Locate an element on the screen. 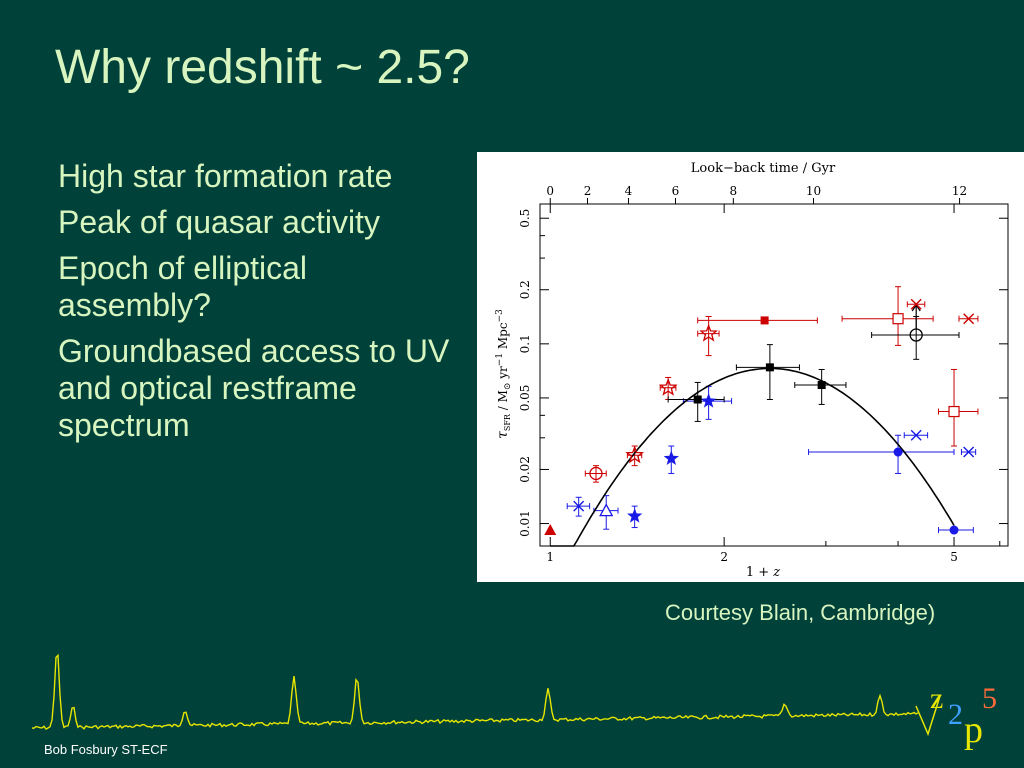 The width and height of the screenshot is (1024, 768). y-tick-label: 0.01 is located at coordinates (525, 523).